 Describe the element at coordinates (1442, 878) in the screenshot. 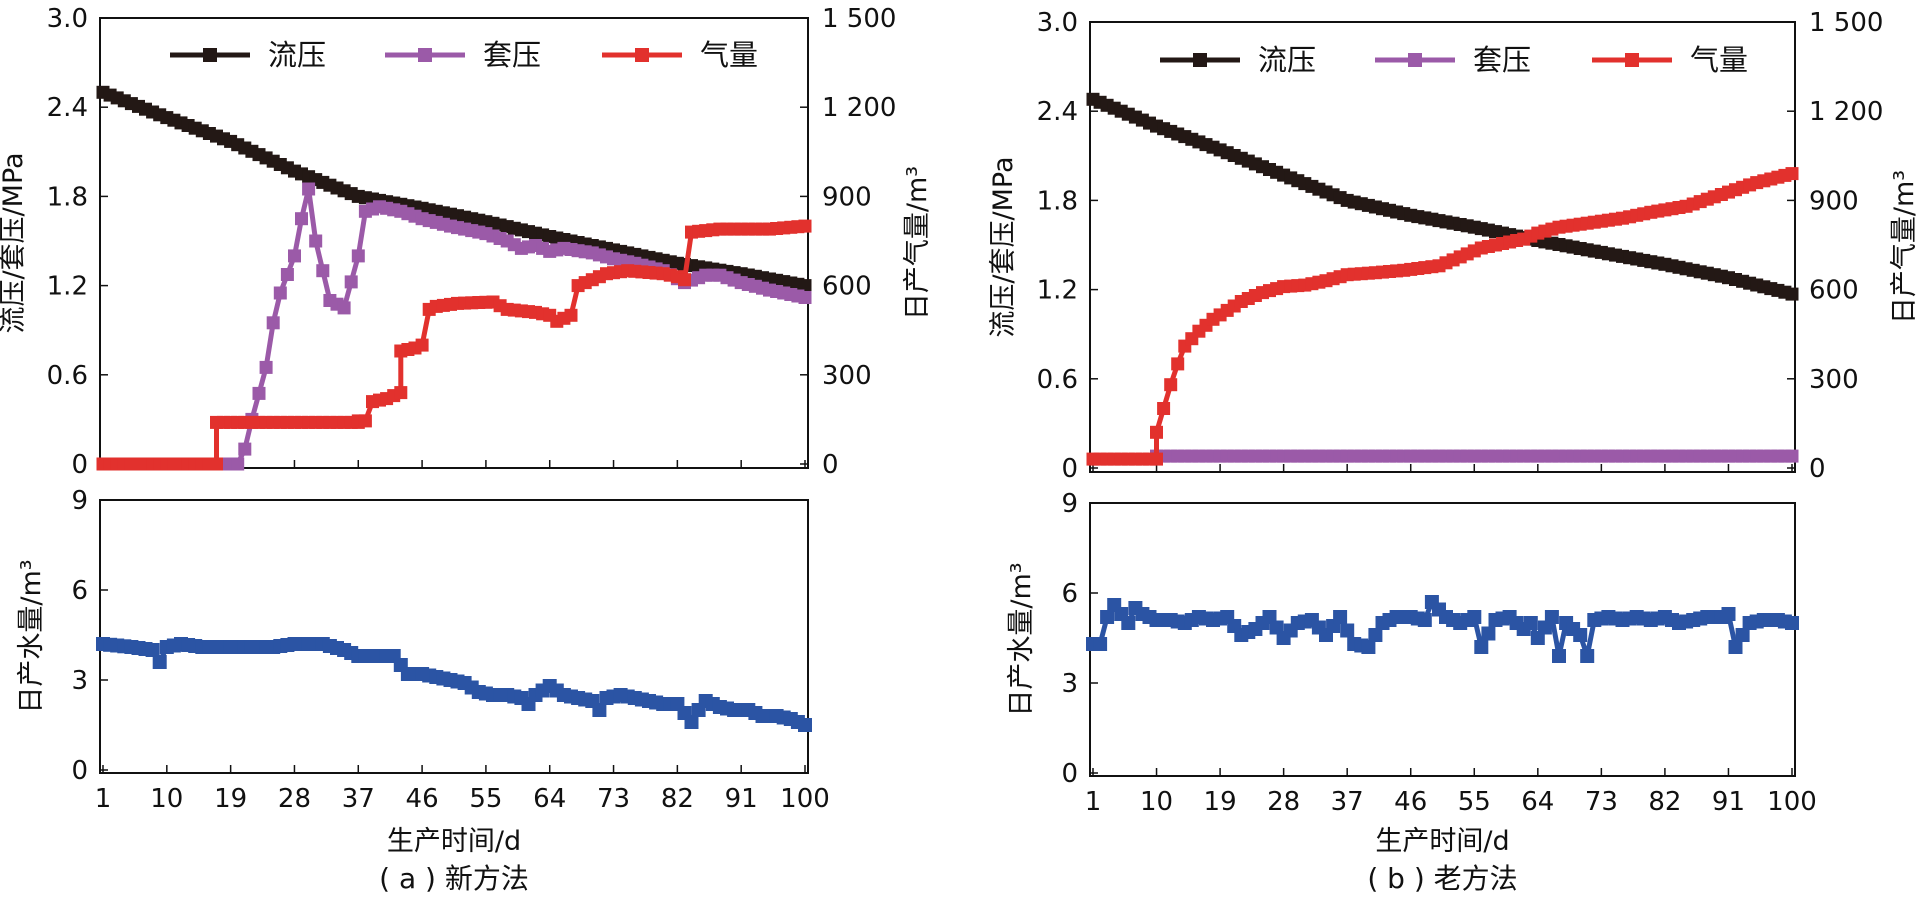

I see `panel-caption: ( b ) 老方法` at that location.